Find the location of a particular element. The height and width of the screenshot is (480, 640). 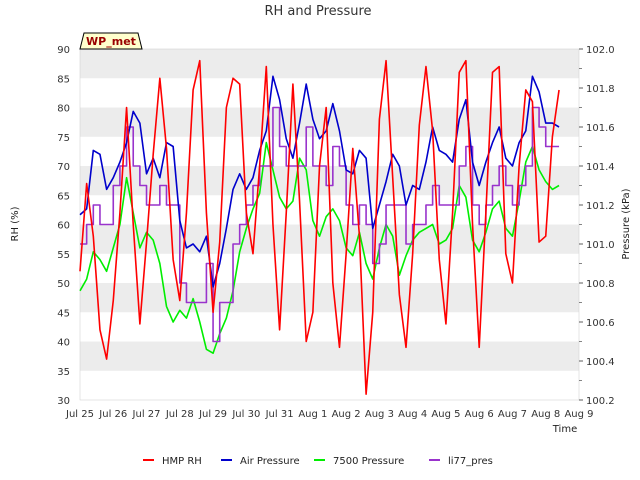

y2-tick-label: 101.0 is located at coordinates (600, 245).